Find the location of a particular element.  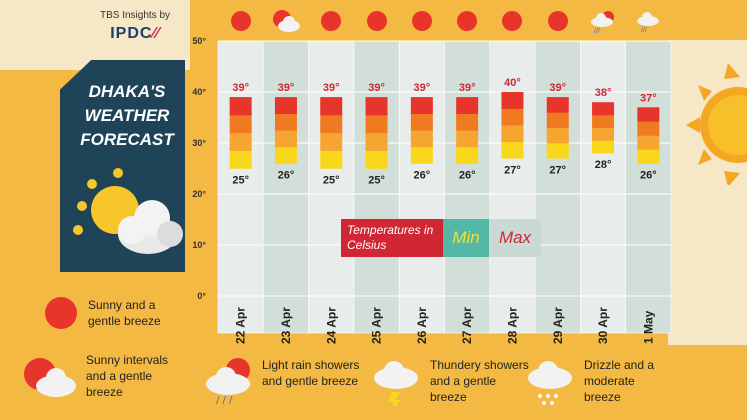

y-tick-label: 20° is located at coordinates (199, 194).